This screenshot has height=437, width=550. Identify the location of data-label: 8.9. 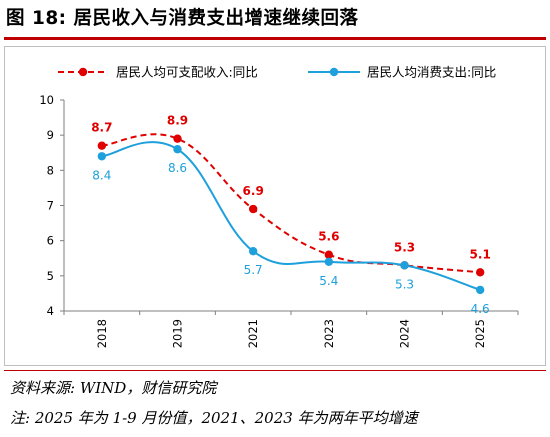
(177, 121).